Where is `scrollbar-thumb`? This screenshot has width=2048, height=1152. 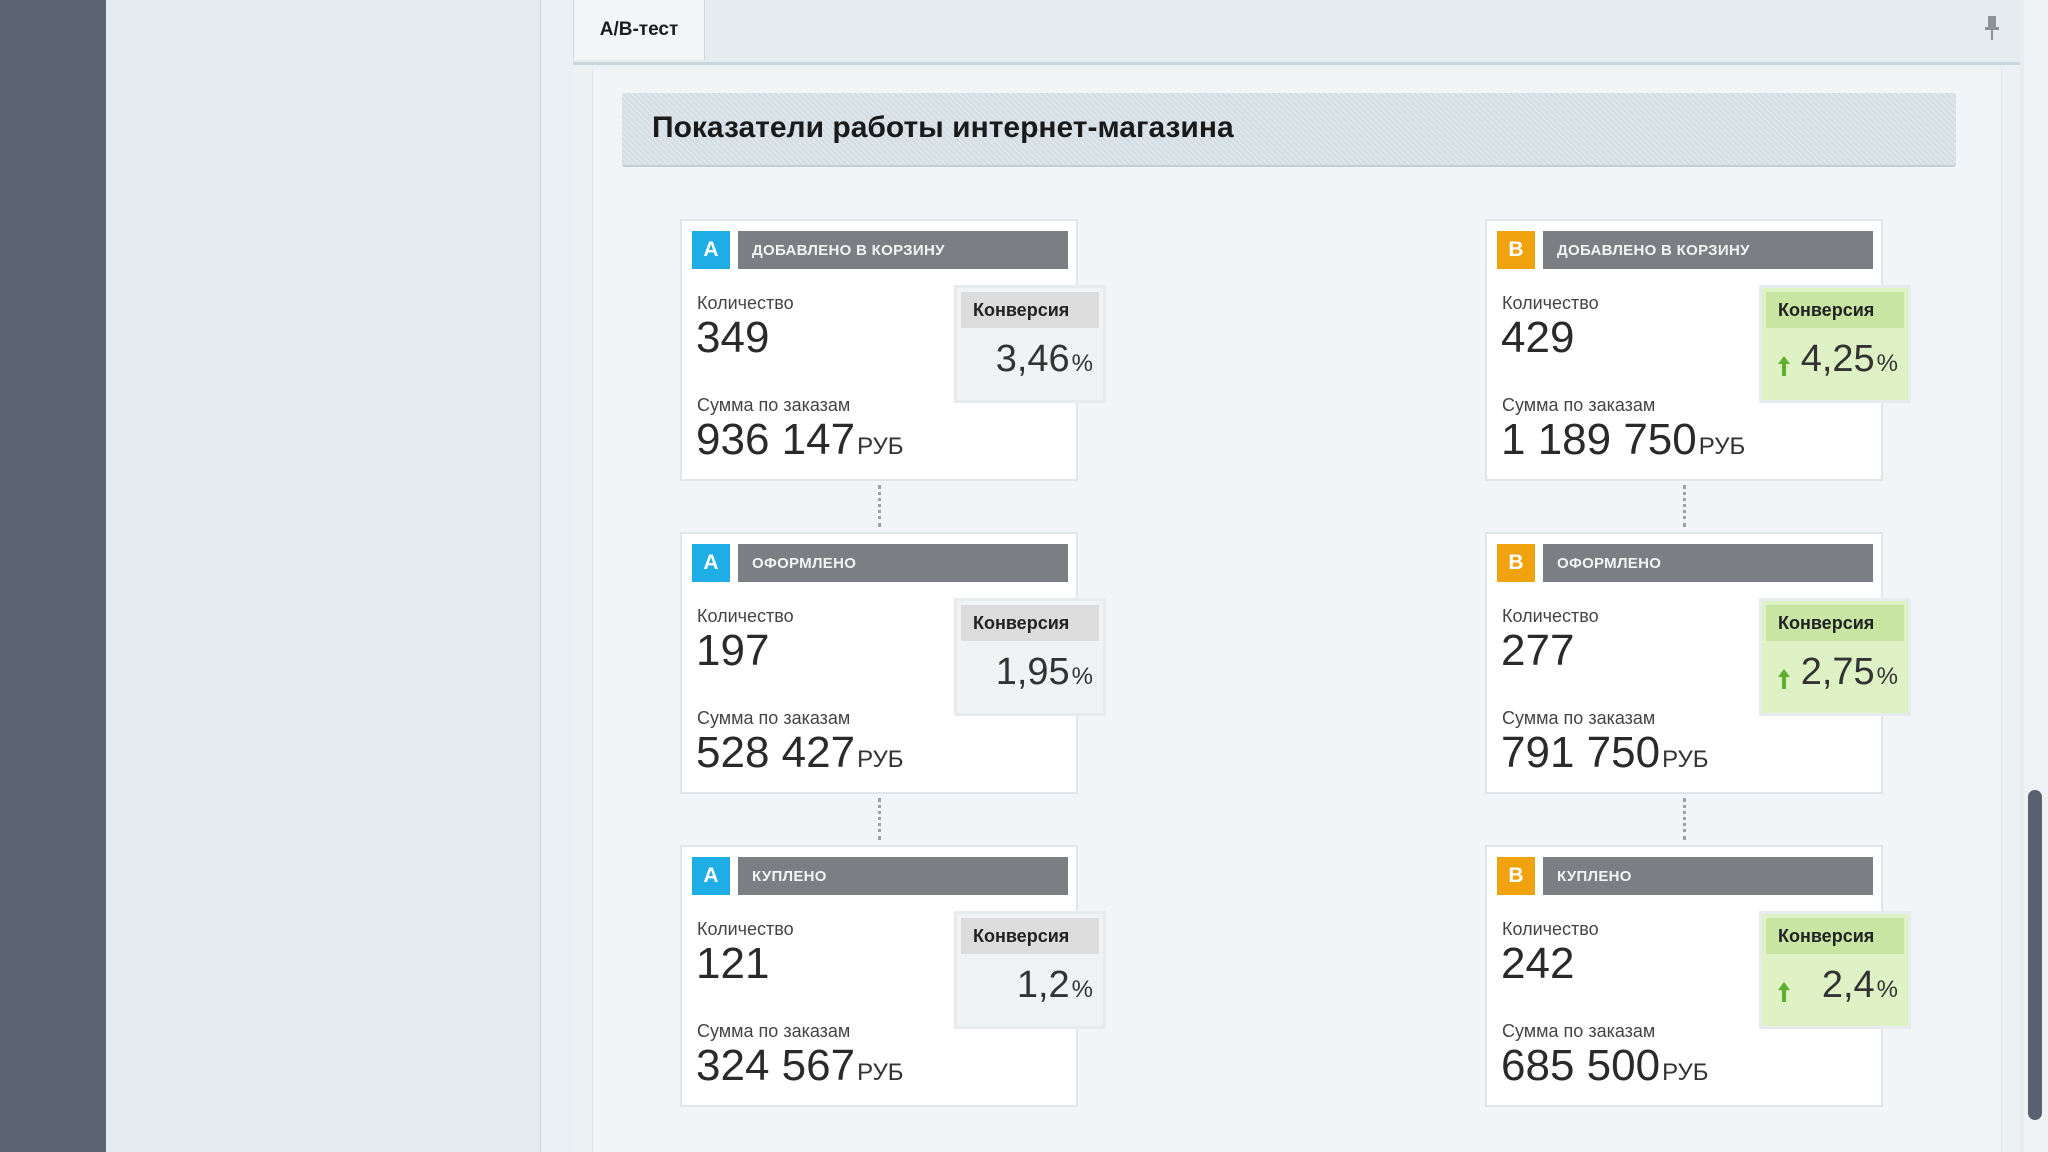
scrollbar-thumb is located at coordinates (2035, 955).